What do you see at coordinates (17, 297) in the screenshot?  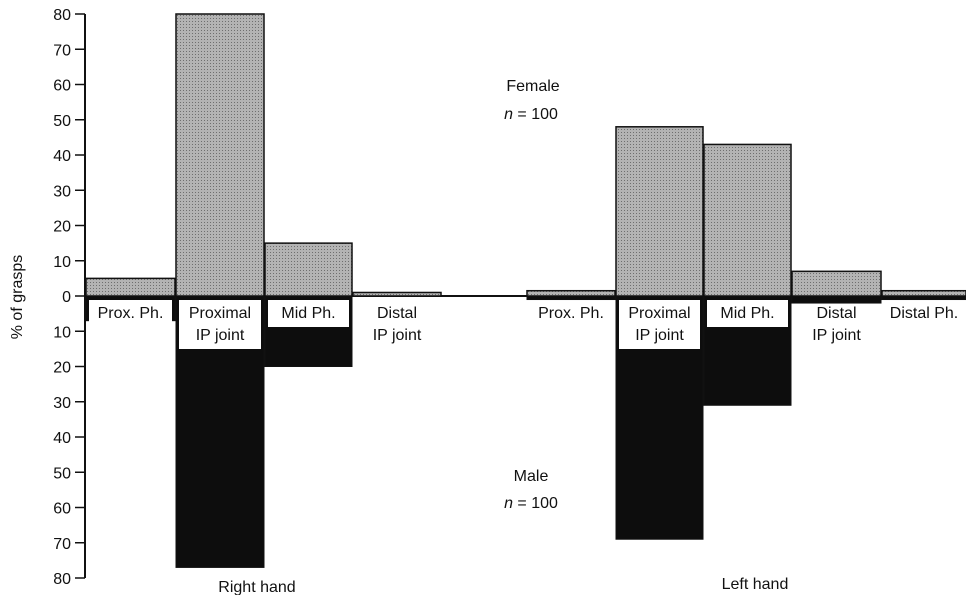 I see `y-axis-label: % of grasps` at bounding box center [17, 297].